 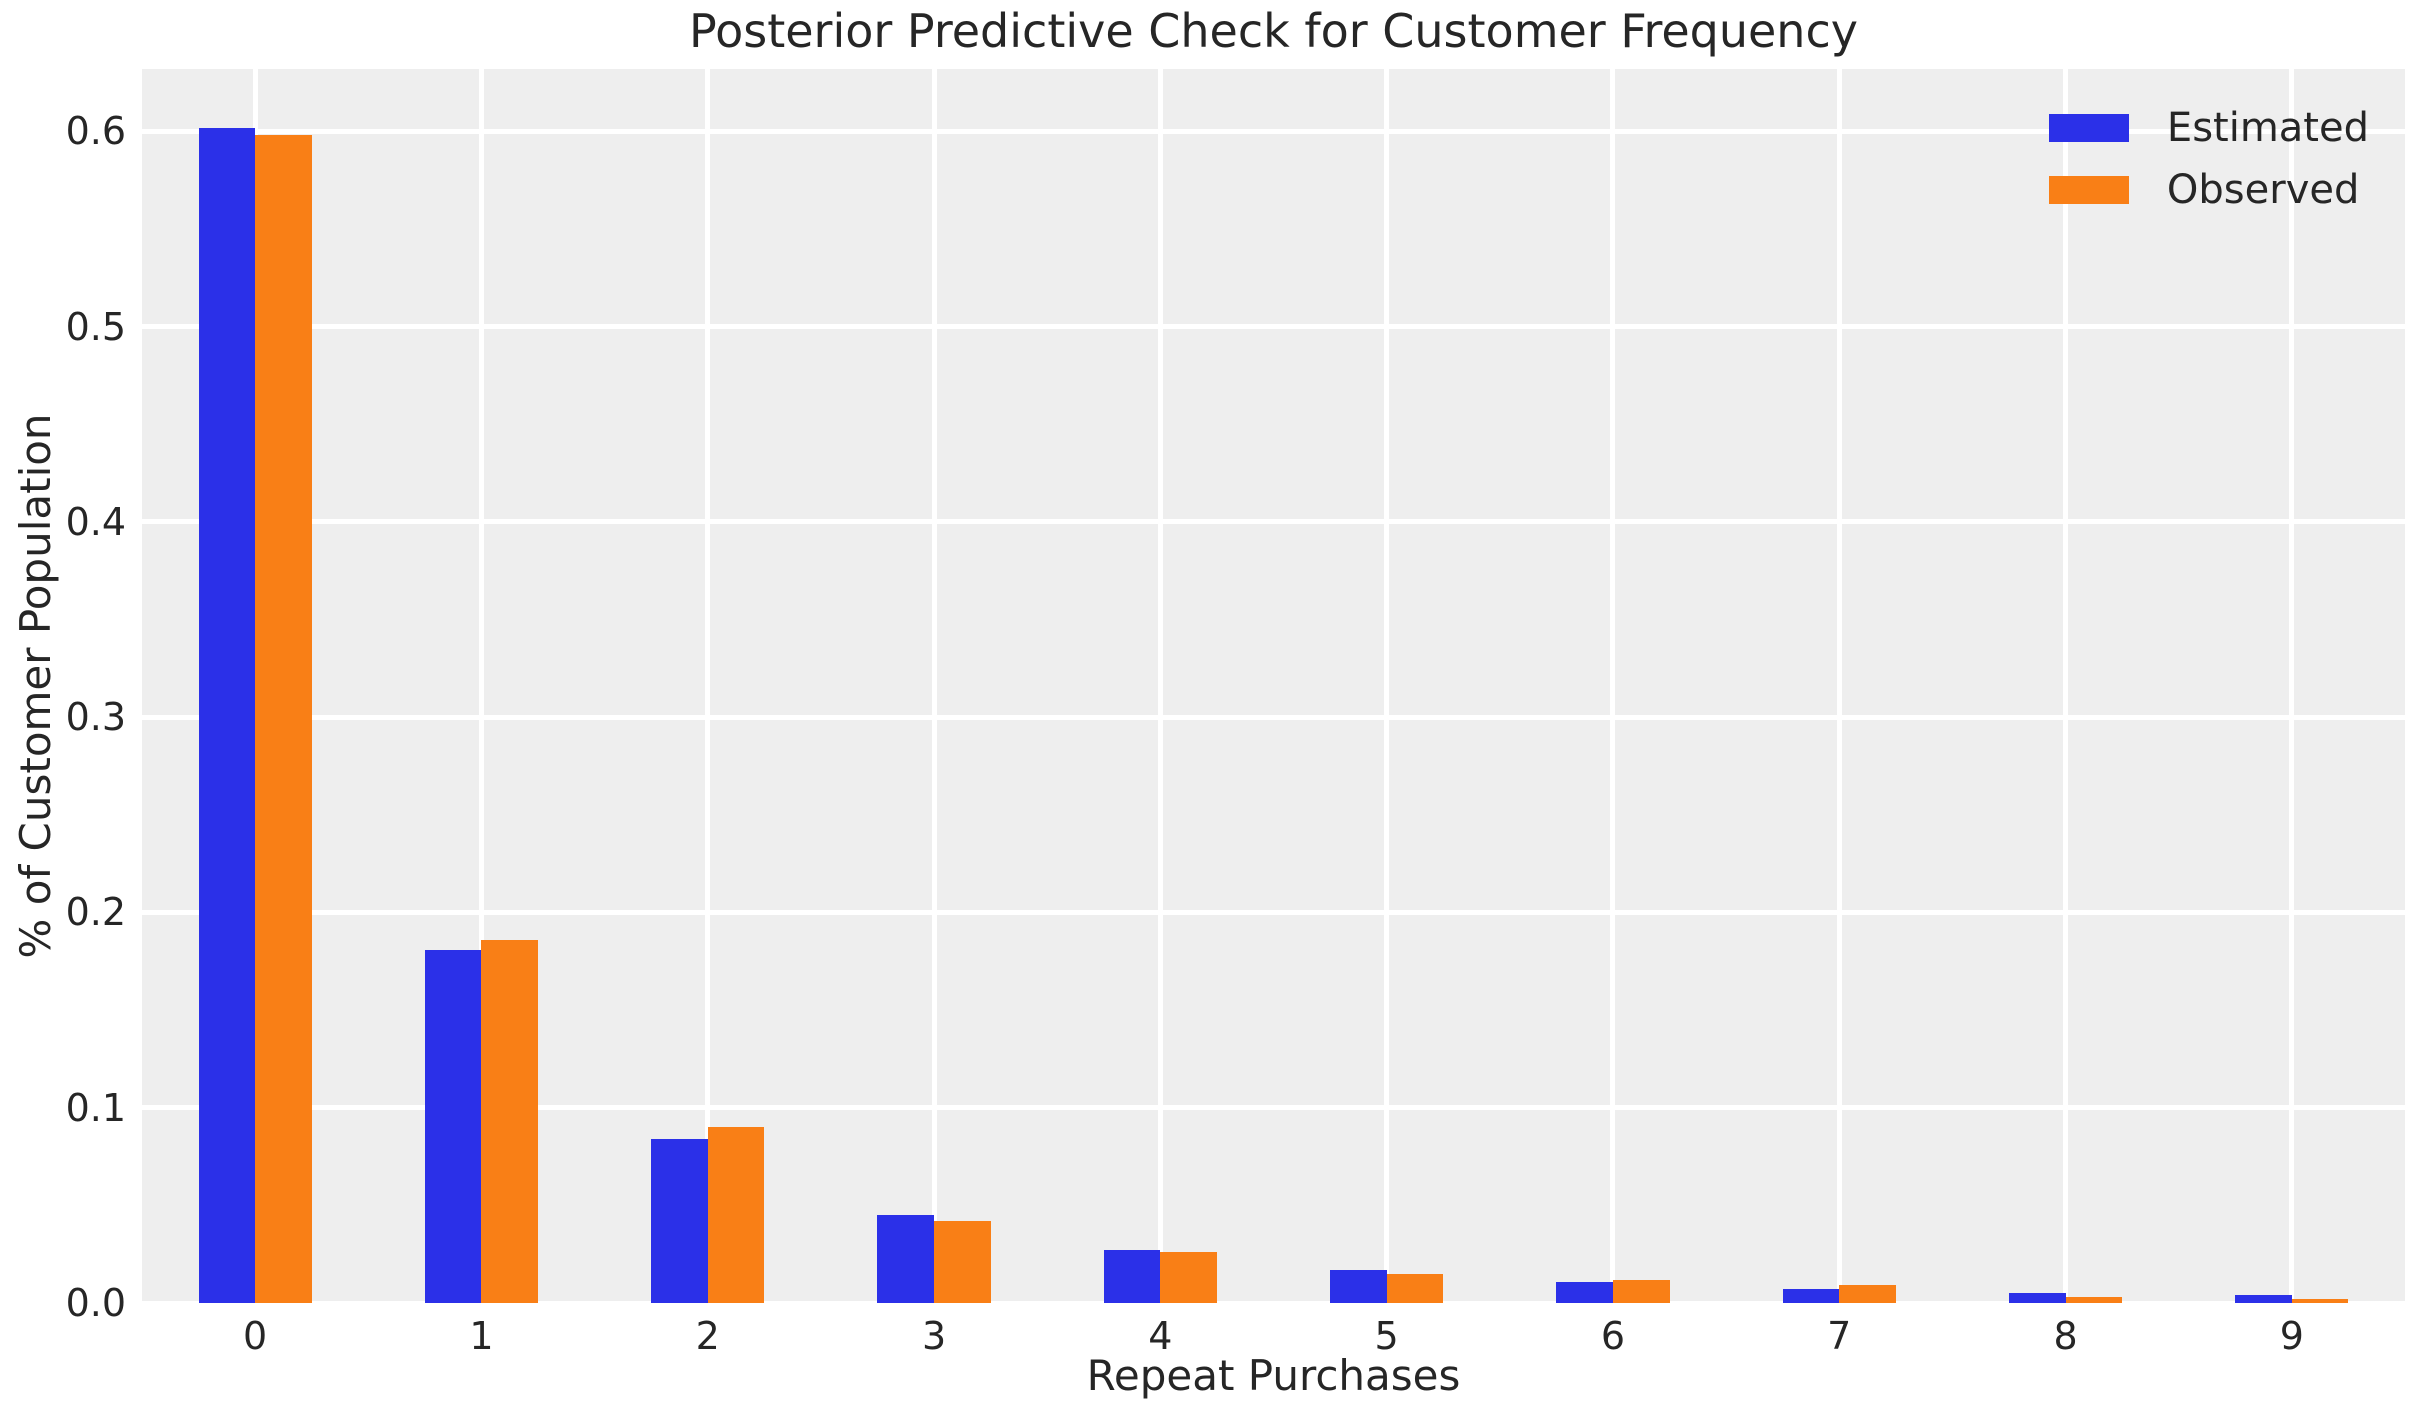 I want to click on legend-item-observed: Observed, so click(x=2208, y=190).